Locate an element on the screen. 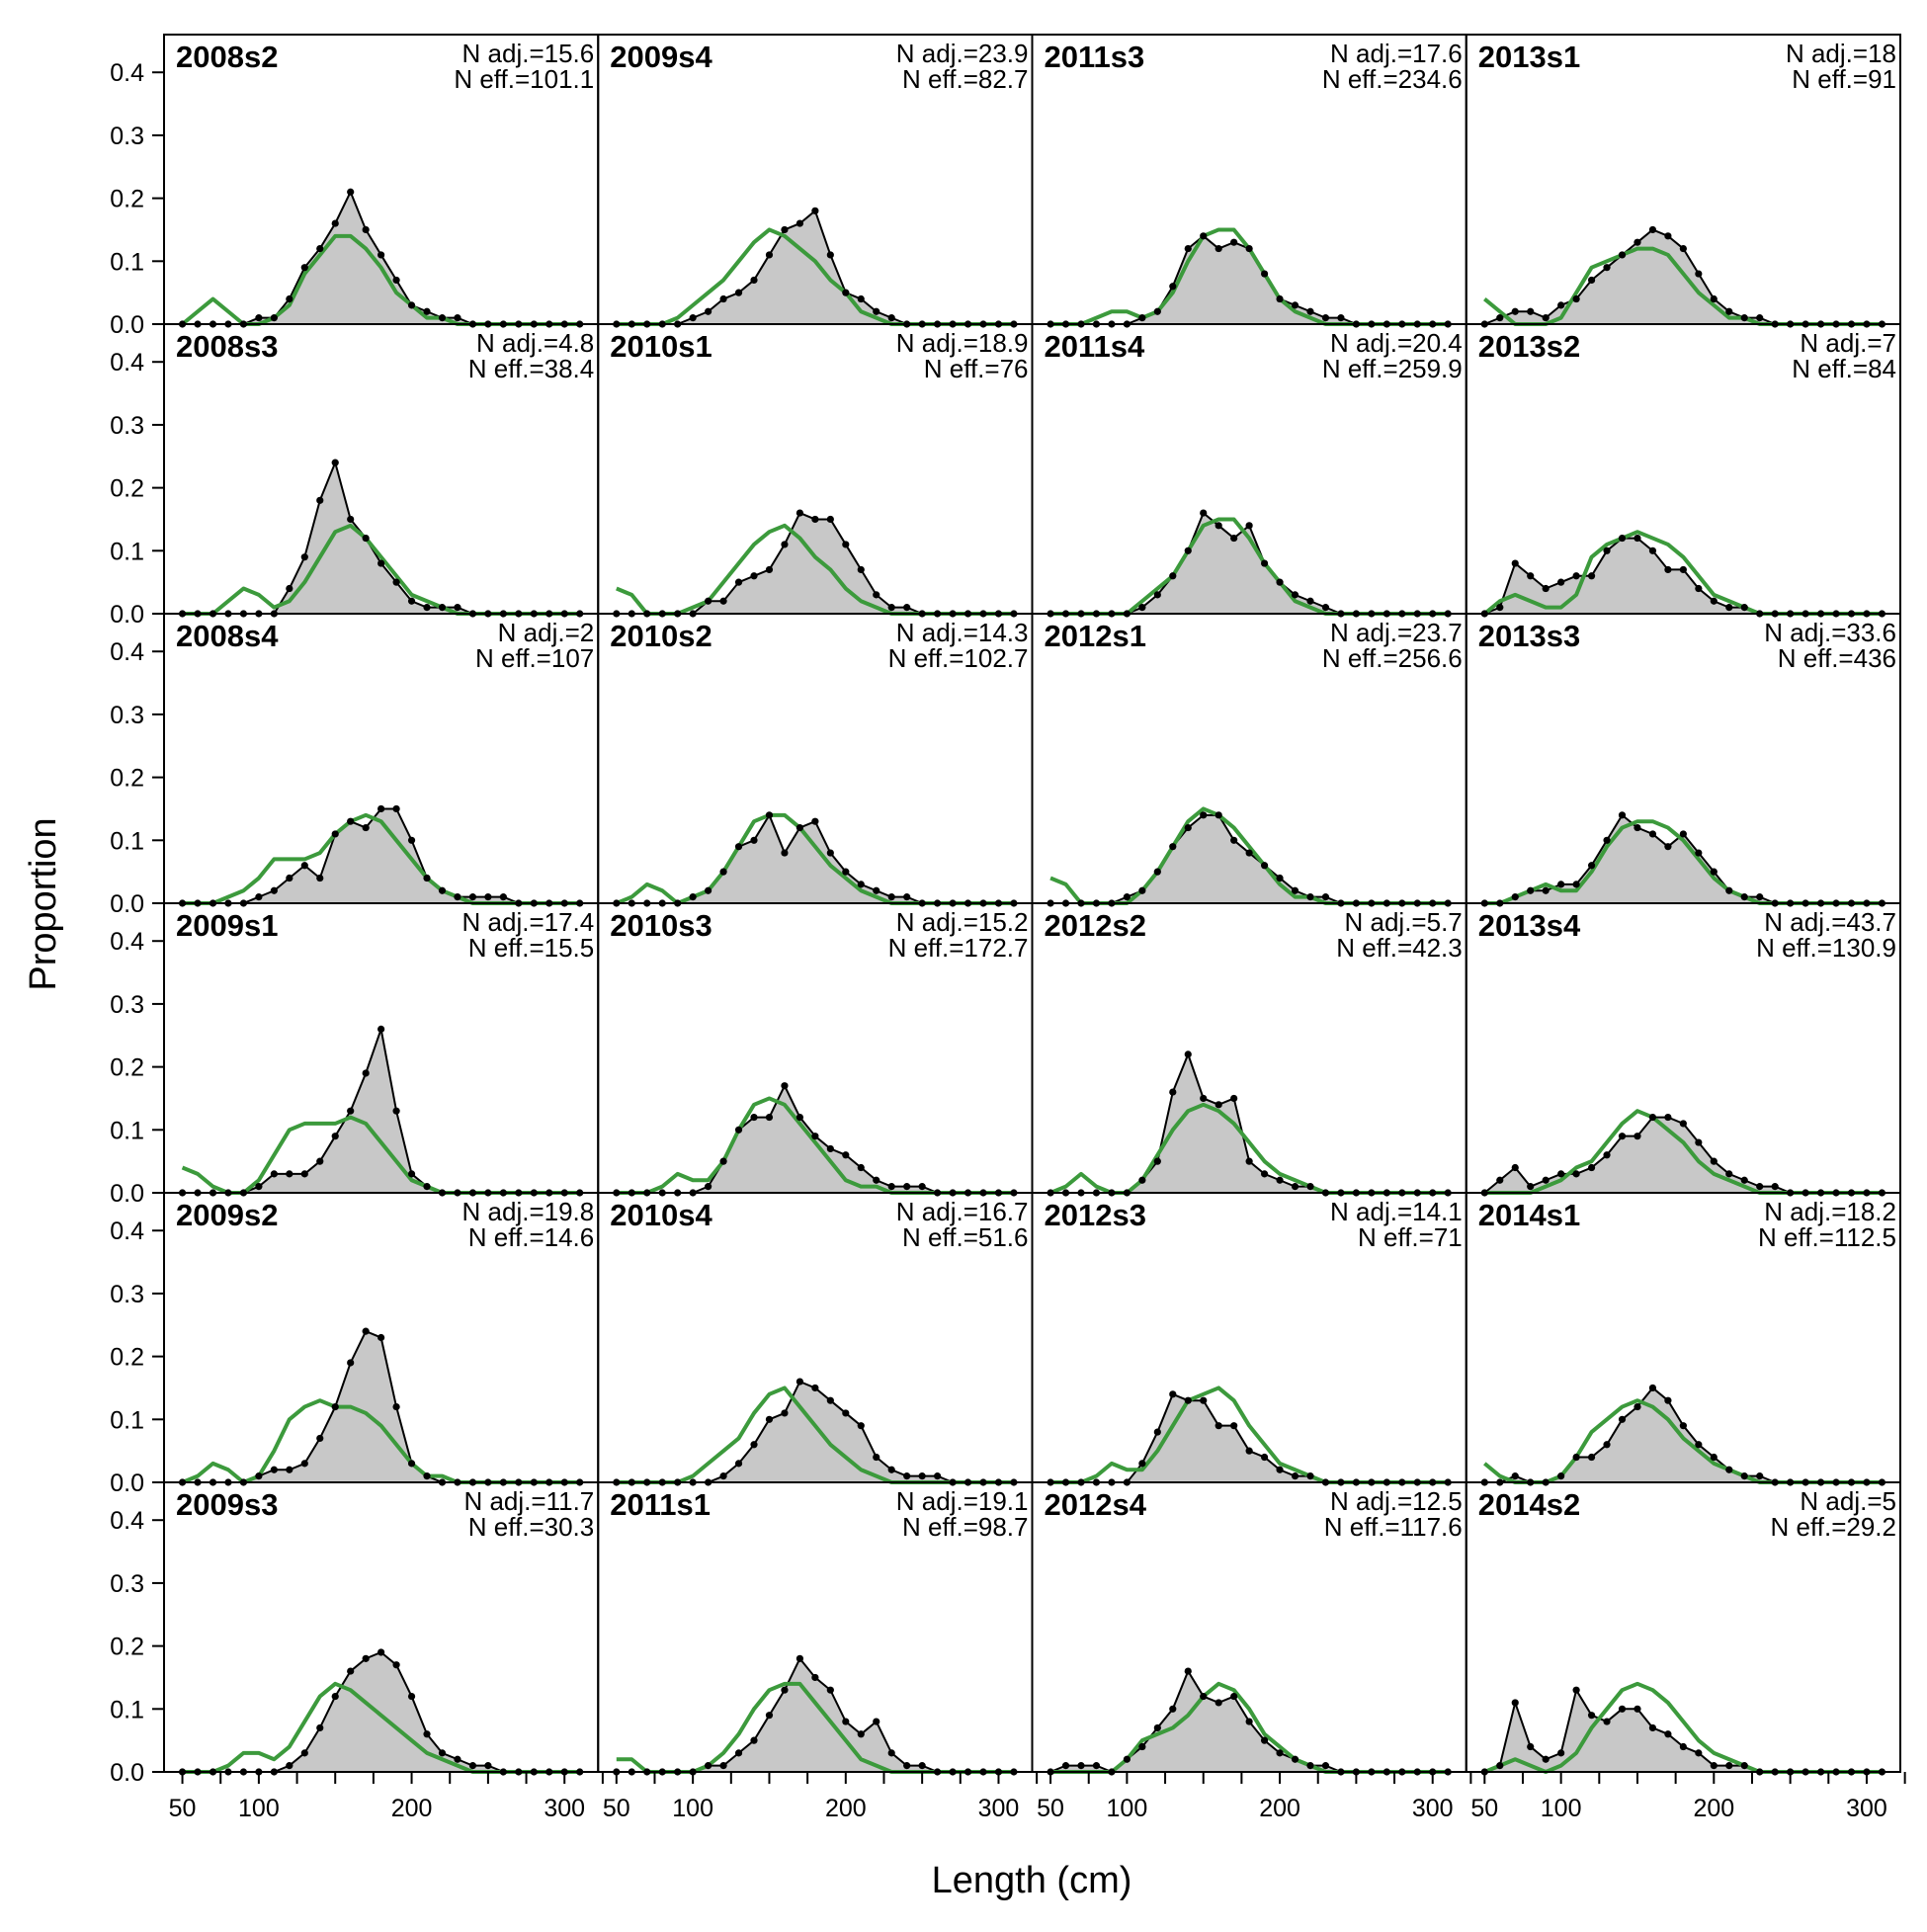 The width and height of the screenshot is (1927, 1932). panel-label: 2009s2 is located at coordinates (227, 1215).